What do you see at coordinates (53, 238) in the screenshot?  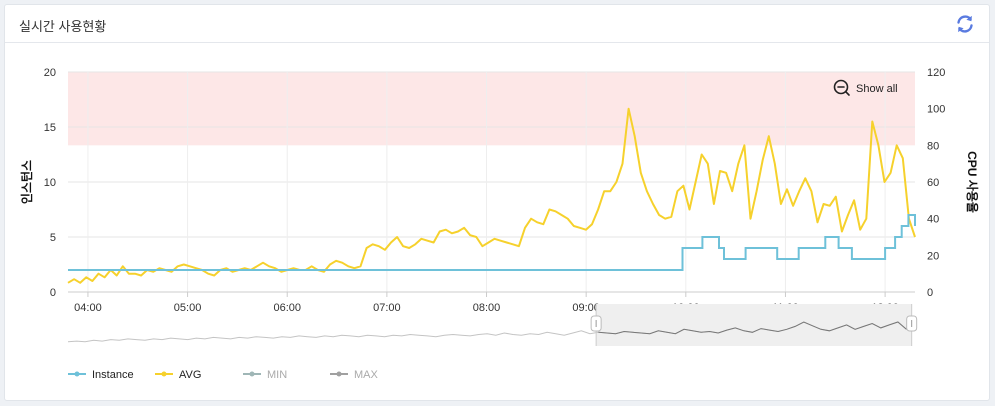 I see `y-tick-left: 5` at bounding box center [53, 238].